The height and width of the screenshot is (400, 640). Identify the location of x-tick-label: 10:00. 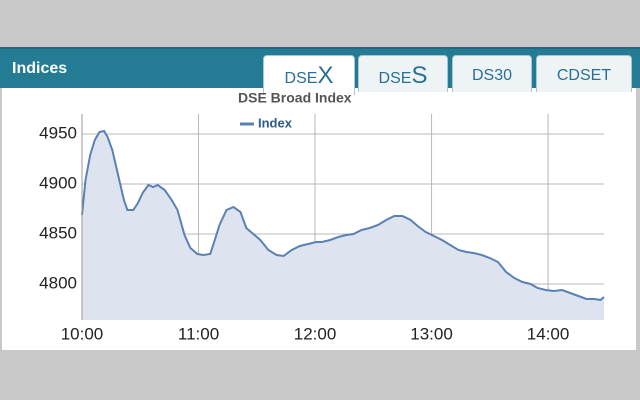
(82, 333).